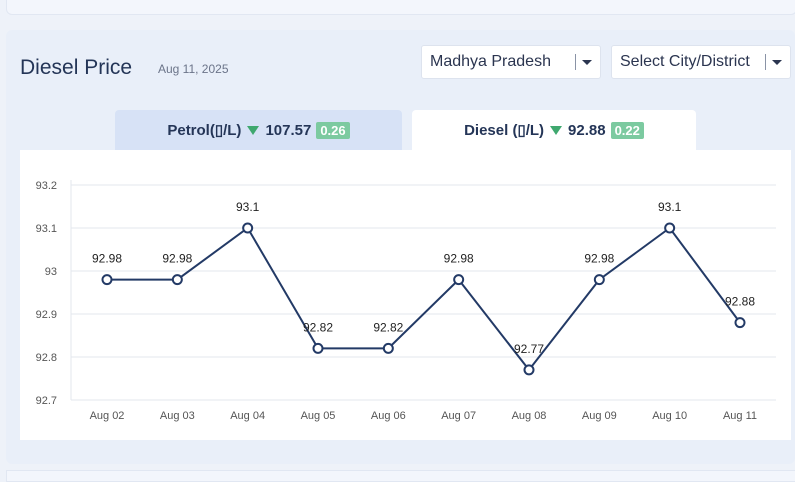  What do you see at coordinates (669, 416) in the screenshot?
I see `x-tick-label: Aug 10` at bounding box center [669, 416].